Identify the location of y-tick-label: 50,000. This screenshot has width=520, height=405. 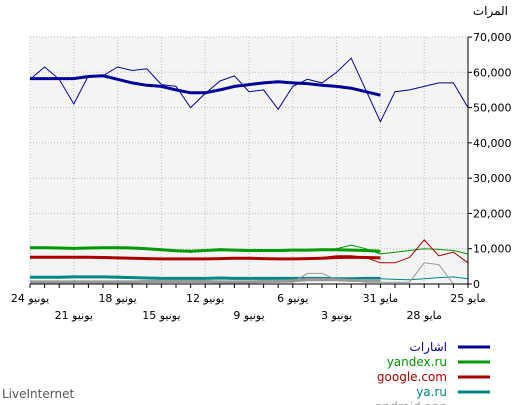
(492, 108).